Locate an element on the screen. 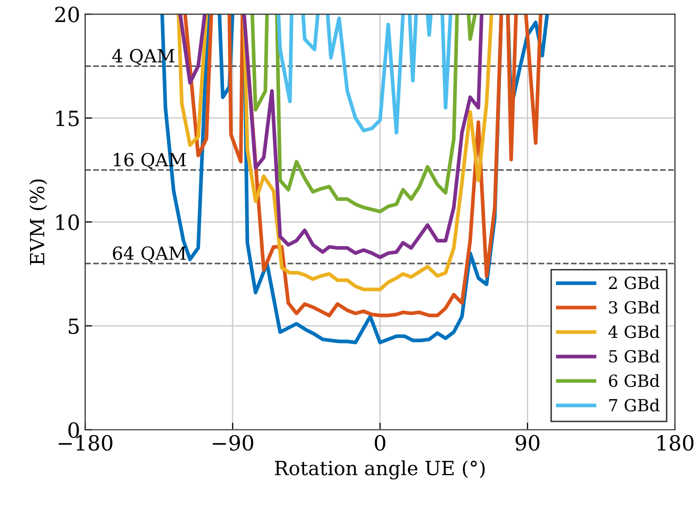  legend-label: 7 GBd is located at coordinates (634, 405).